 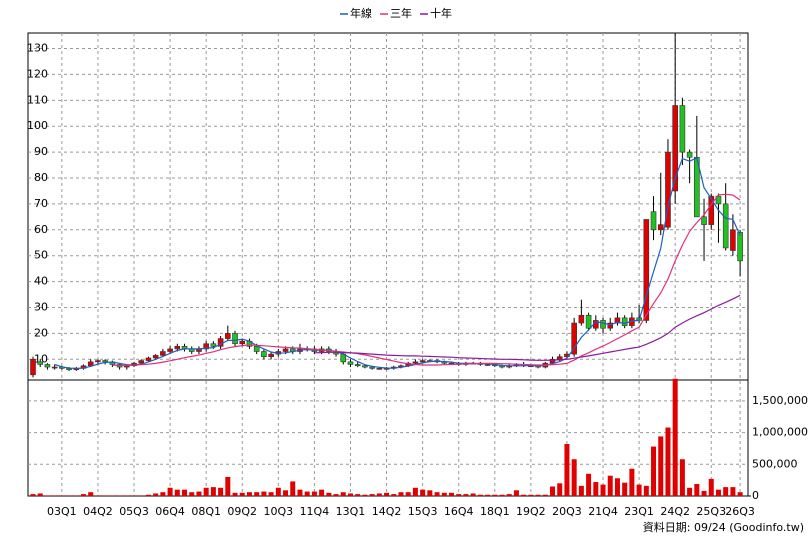 What do you see at coordinates (723, 527) in the screenshot?
I see `footer: 資料日期: 09/24 (Goodinfo.tw)` at bounding box center [723, 527].